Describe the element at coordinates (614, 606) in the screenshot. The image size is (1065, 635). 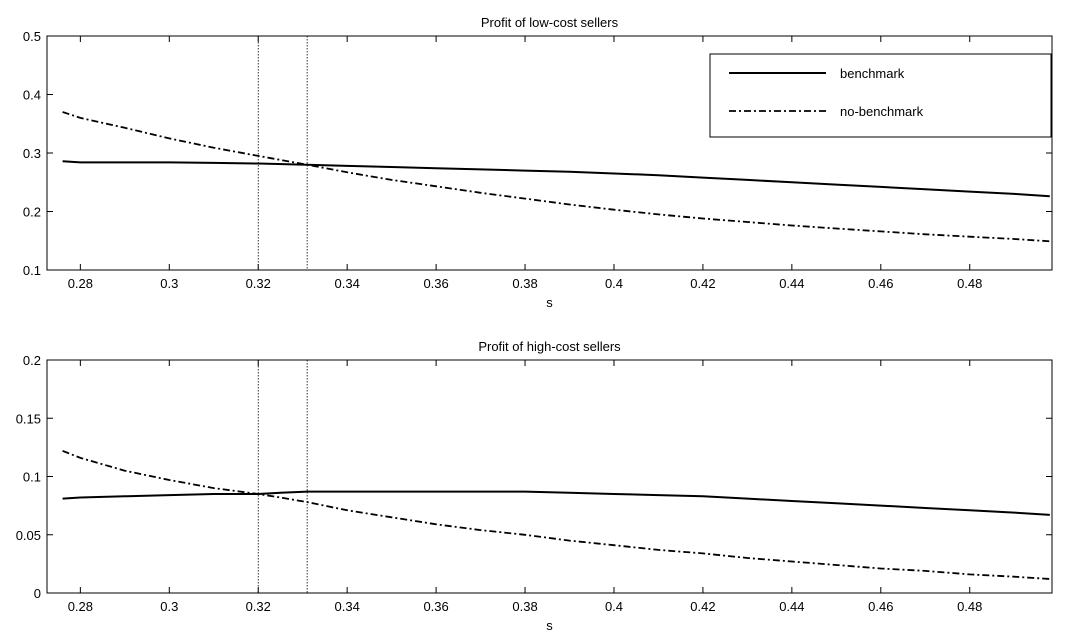
I see `x-tick-label-1-6: 0.4` at that location.